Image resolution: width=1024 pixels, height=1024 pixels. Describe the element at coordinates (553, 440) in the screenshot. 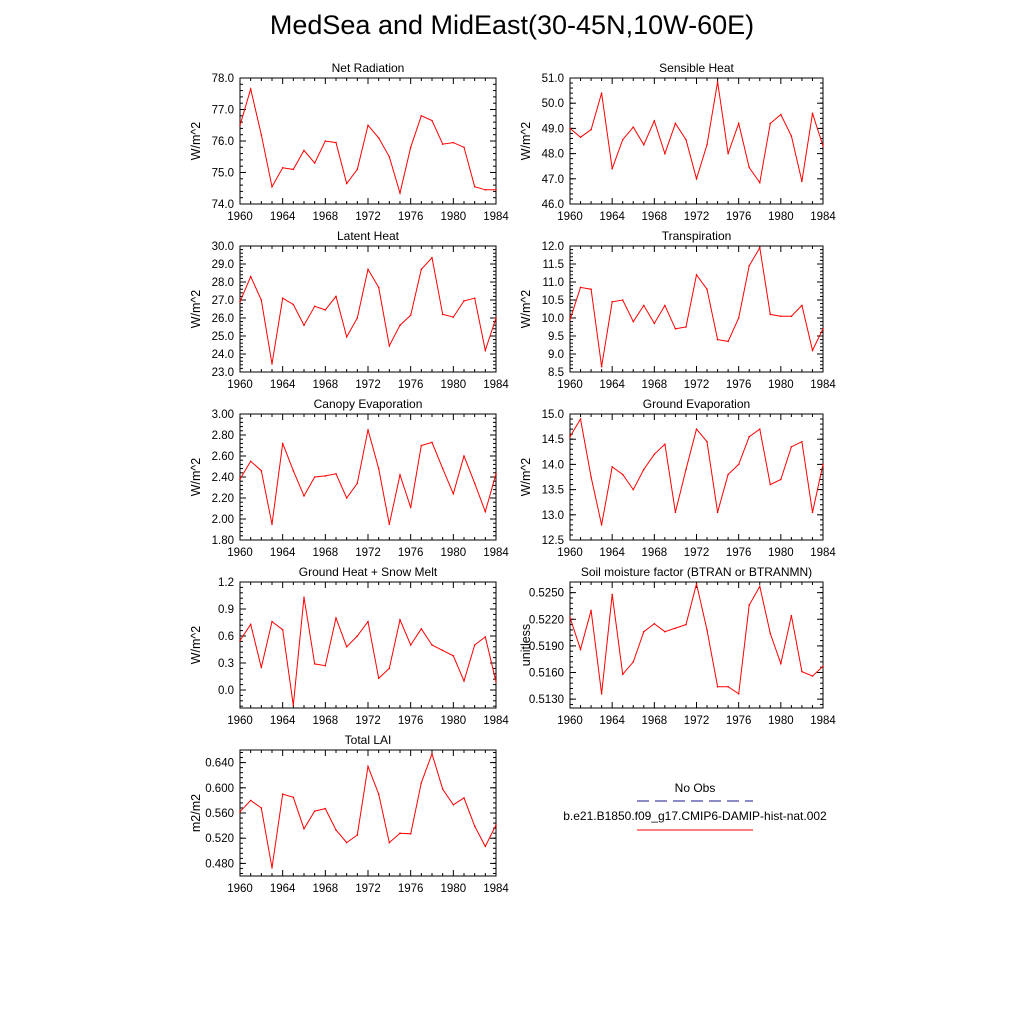

I see `y-tick-label: 14.5` at that location.